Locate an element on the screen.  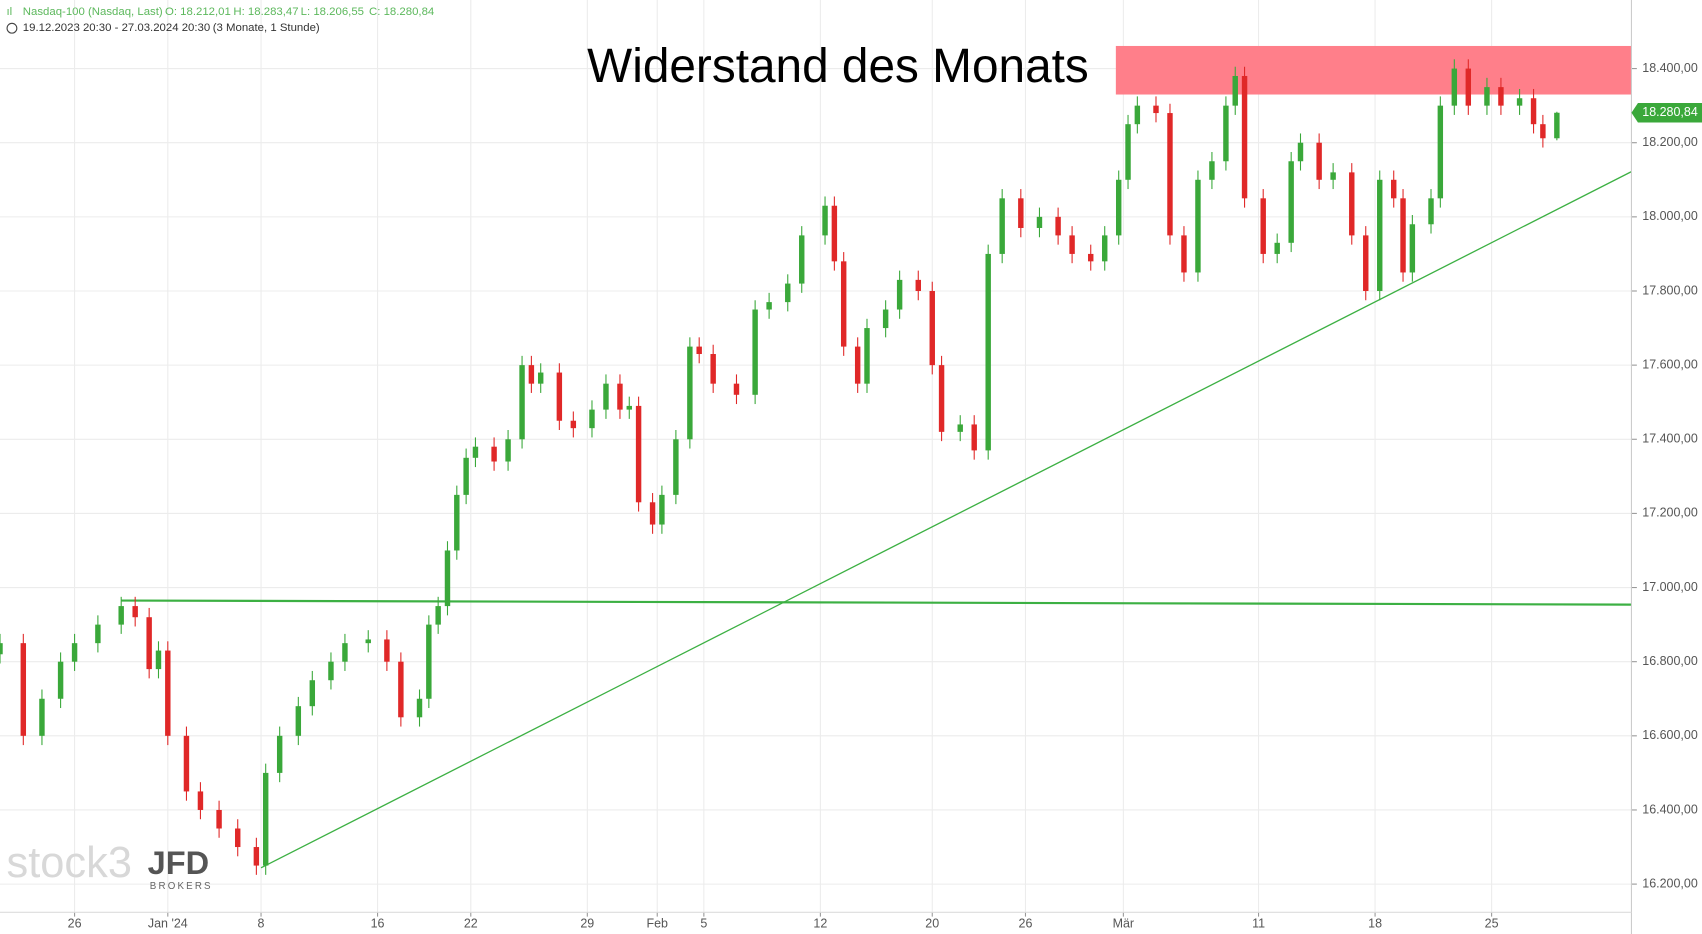
last-price-tag is located at coordinates (1666, 112).